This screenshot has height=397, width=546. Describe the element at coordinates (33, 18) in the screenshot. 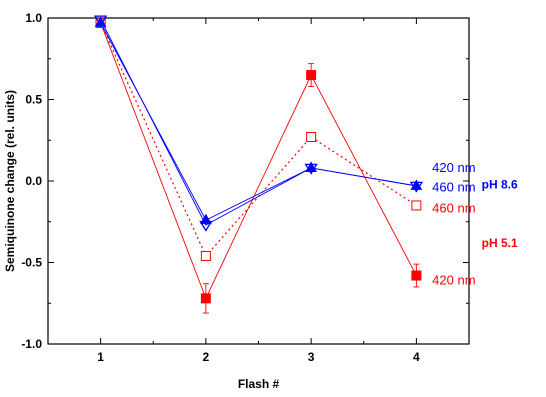

I see `y-tick-label: 1.0` at that location.